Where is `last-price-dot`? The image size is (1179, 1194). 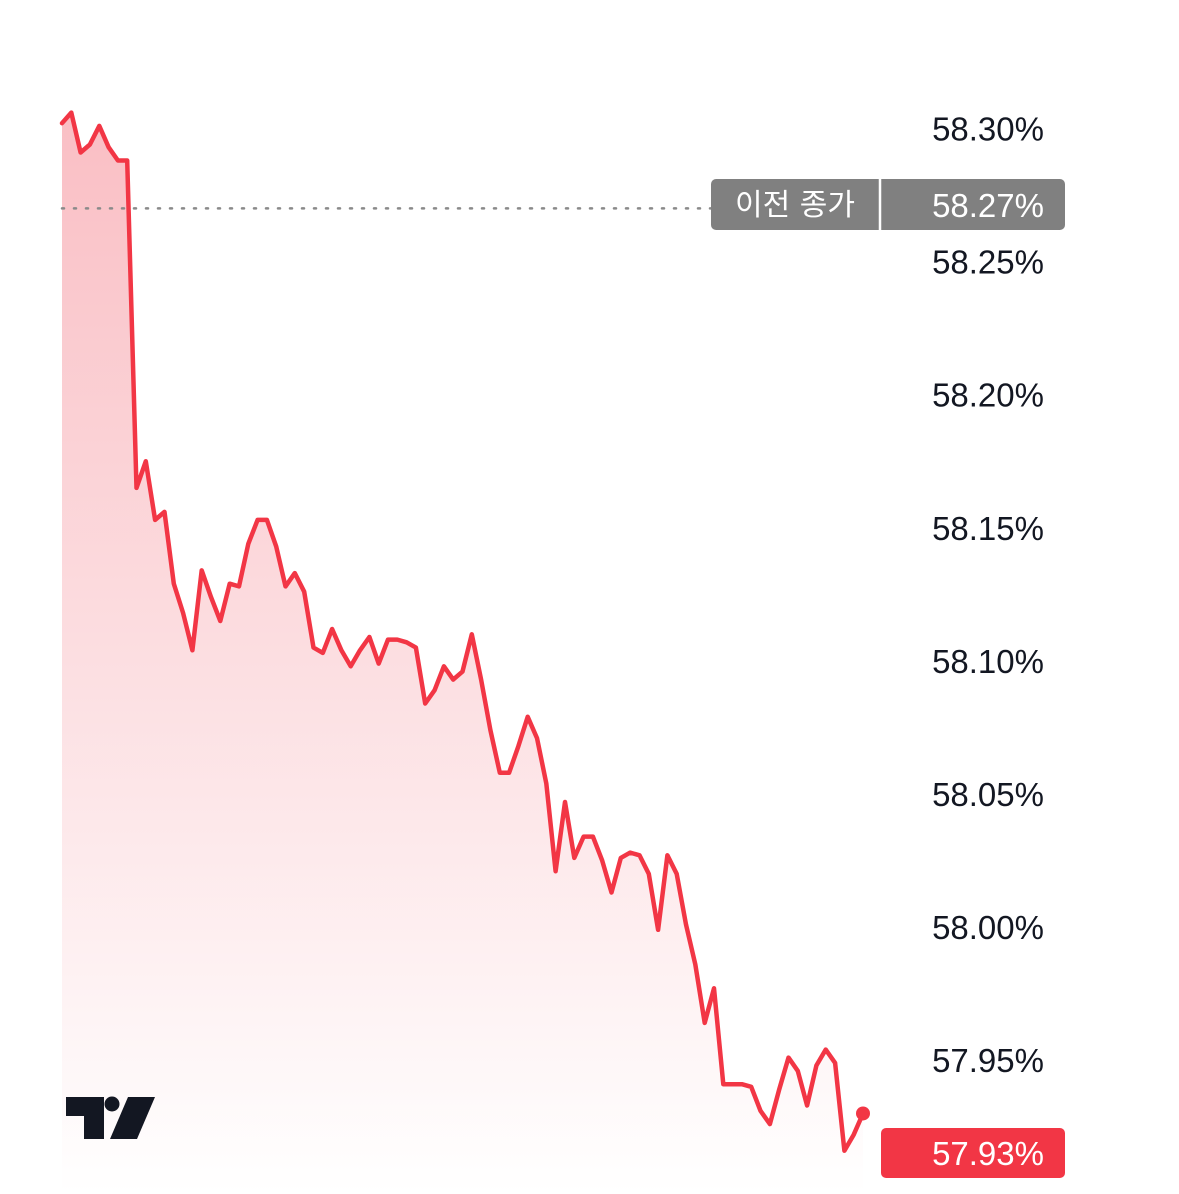
last-price-dot is located at coordinates (863, 1113).